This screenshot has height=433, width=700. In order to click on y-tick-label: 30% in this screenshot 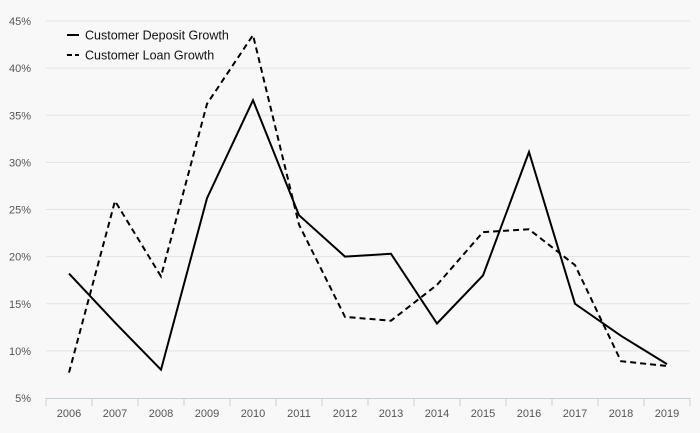, I will do `click(20, 163)`.